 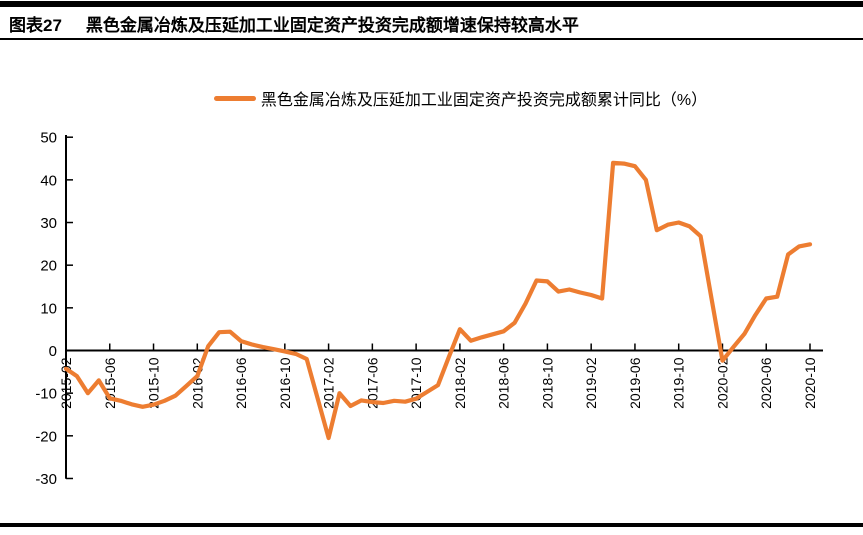 I want to click on svg-text: 2017-02, so click(x=329, y=383).